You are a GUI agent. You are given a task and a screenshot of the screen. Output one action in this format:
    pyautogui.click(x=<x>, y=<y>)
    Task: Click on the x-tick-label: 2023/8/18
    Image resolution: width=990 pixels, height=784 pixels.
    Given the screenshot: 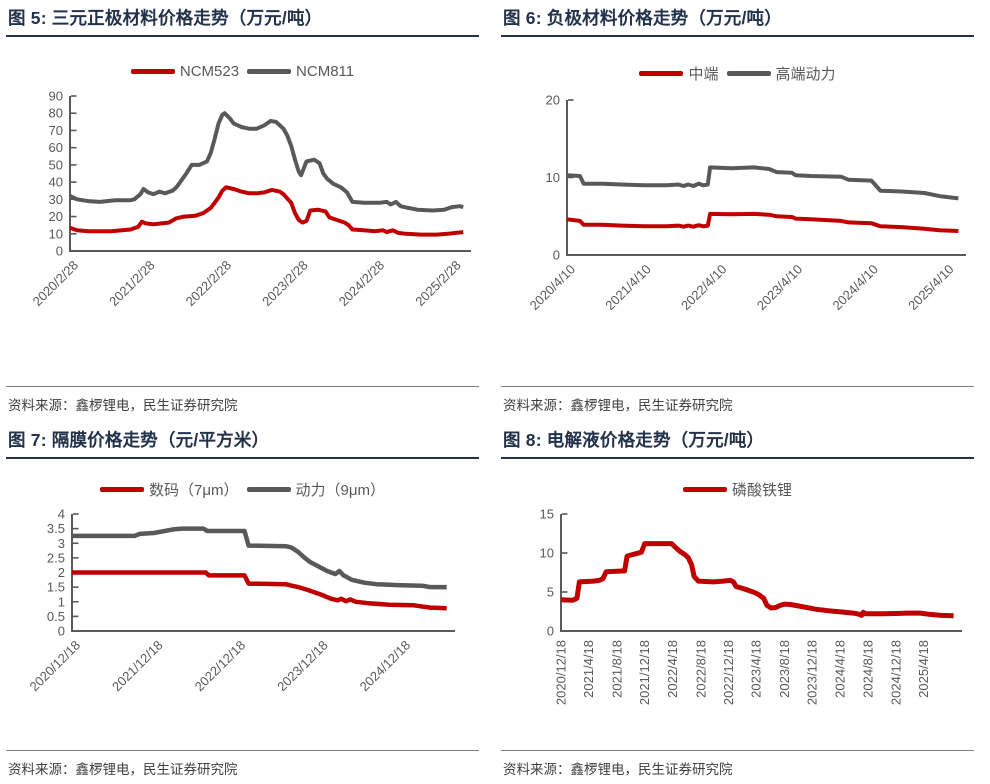 What is the action you would take?
    pyautogui.click(x=784, y=669)
    